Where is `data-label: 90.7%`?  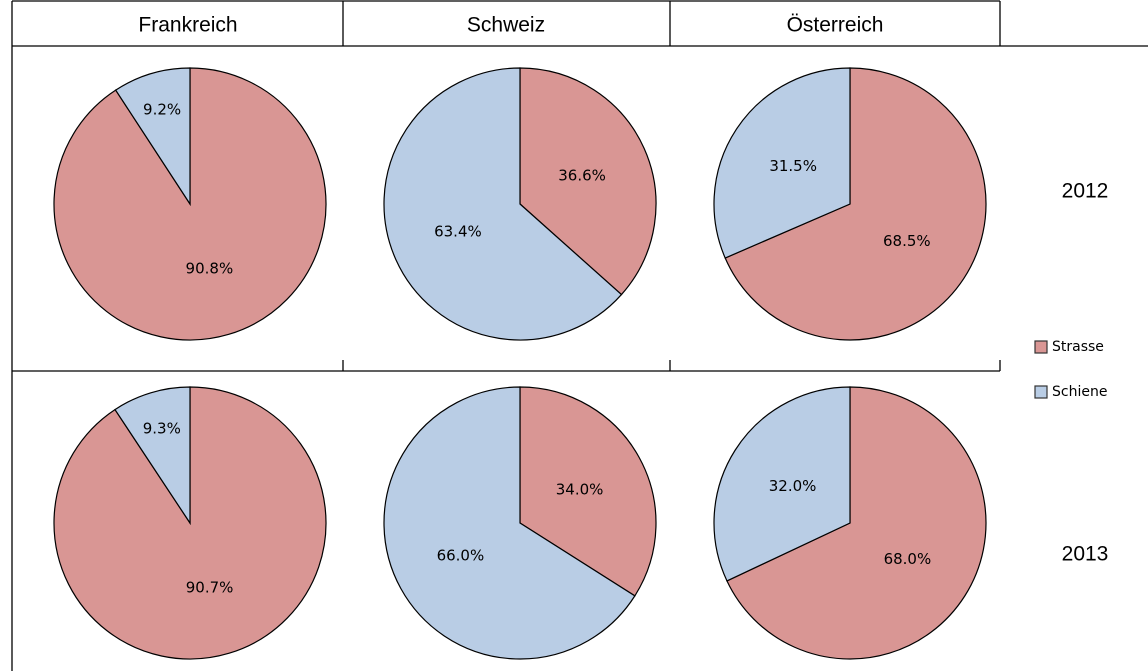 data-label: 90.7% is located at coordinates (210, 588).